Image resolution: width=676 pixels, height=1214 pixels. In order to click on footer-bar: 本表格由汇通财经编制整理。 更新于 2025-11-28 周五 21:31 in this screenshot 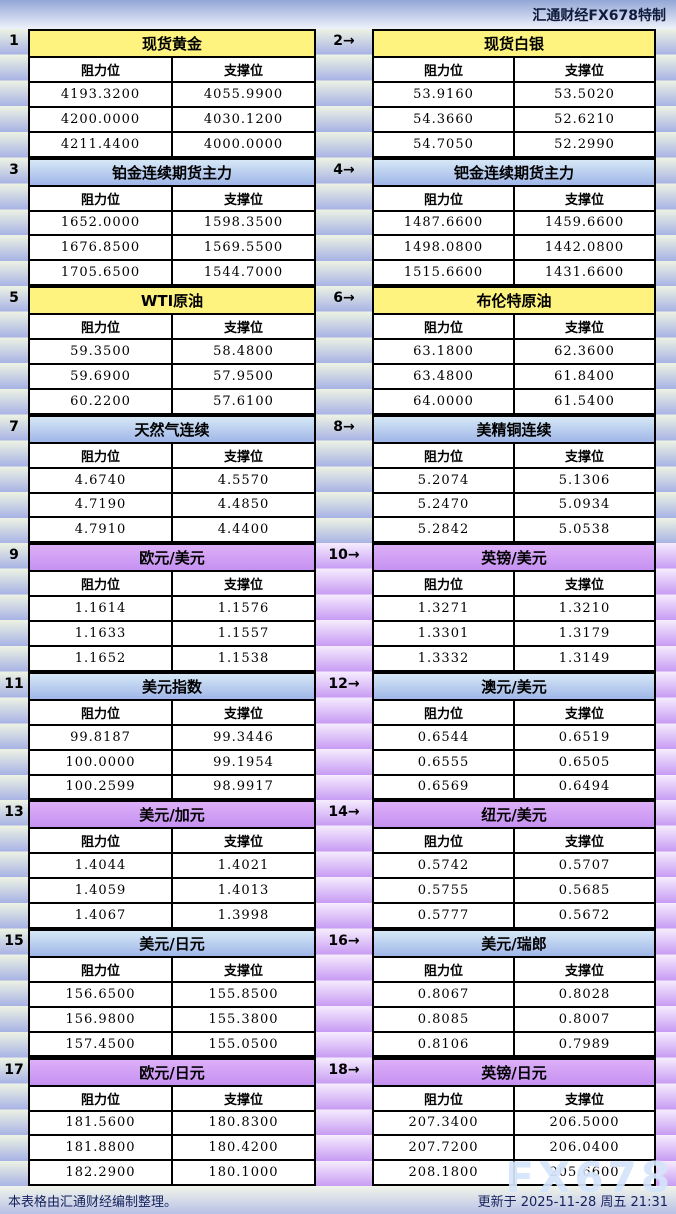, I will do `click(338, 1200)`.